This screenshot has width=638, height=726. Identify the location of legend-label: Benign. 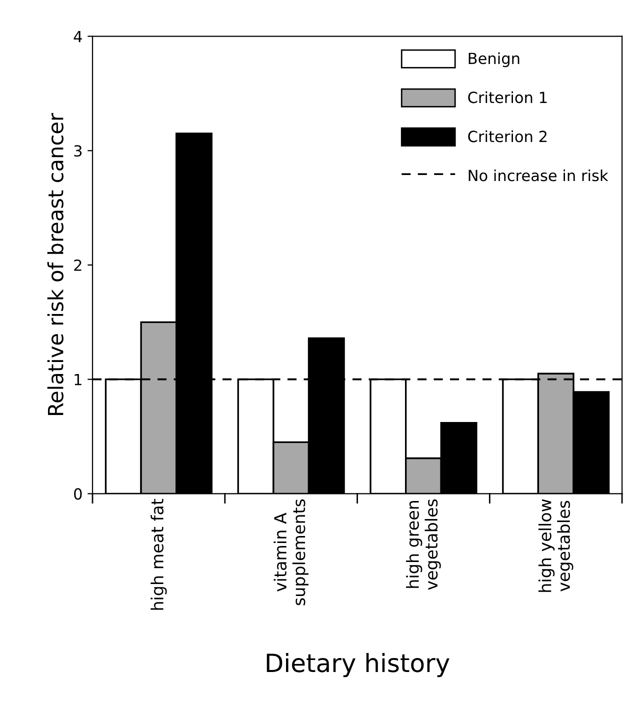
(494, 60).